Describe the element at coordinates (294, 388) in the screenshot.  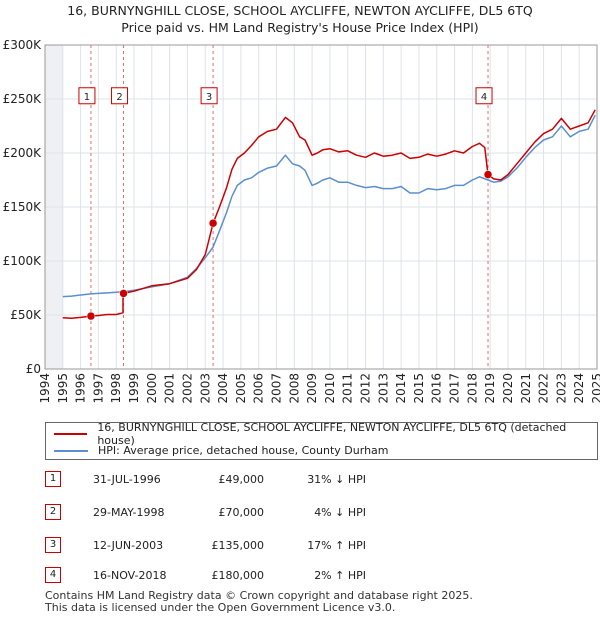
I see `x-tick-label: 2008` at that location.